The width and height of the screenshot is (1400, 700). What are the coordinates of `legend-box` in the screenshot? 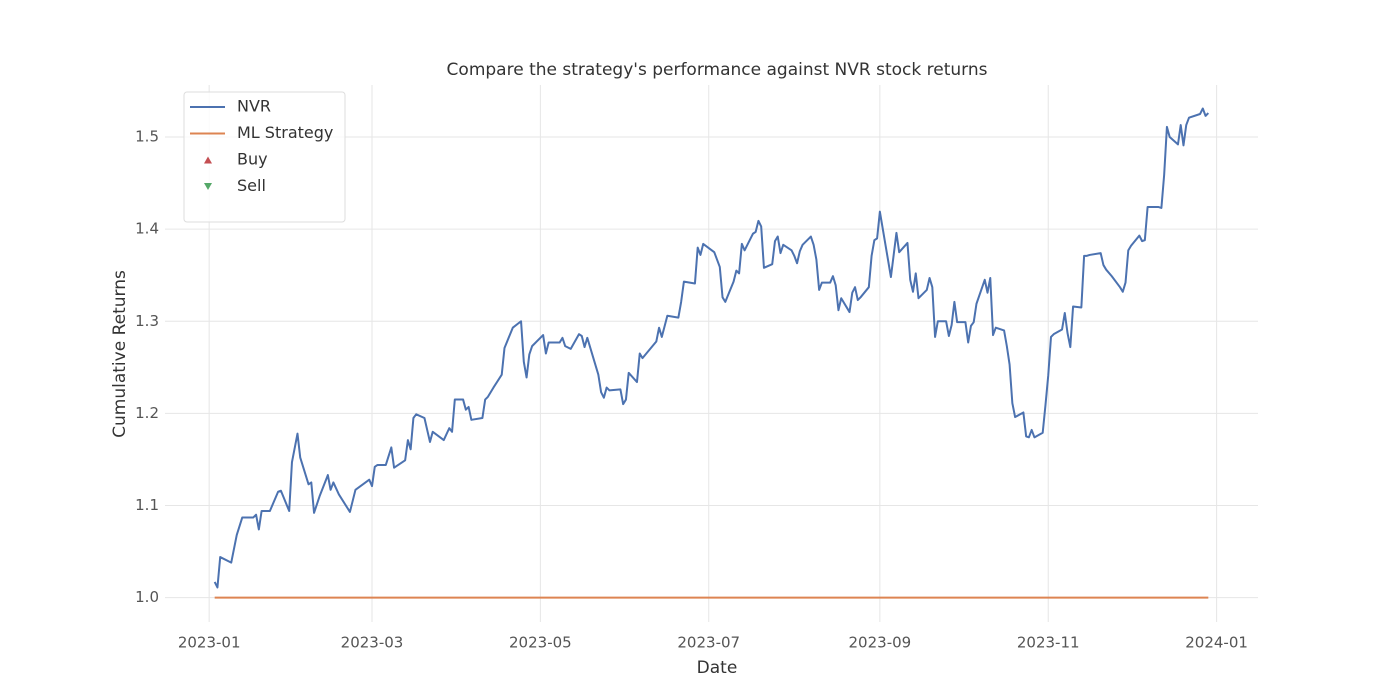 It's located at (264, 157).